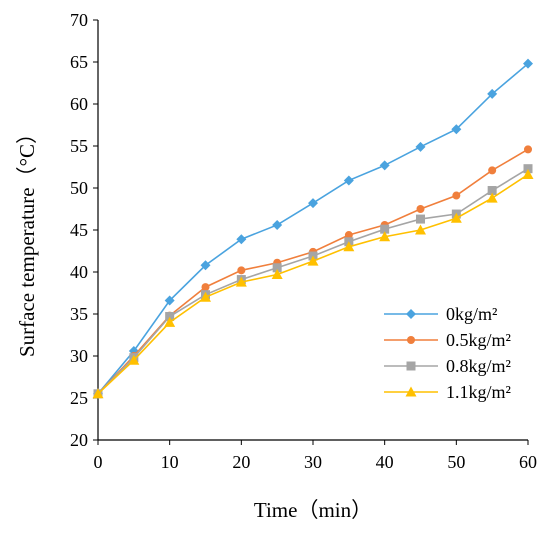  What do you see at coordinates (79, 62) in the screenshot?
I see `y-tick-label: 65` at bounding box center [79, 62].